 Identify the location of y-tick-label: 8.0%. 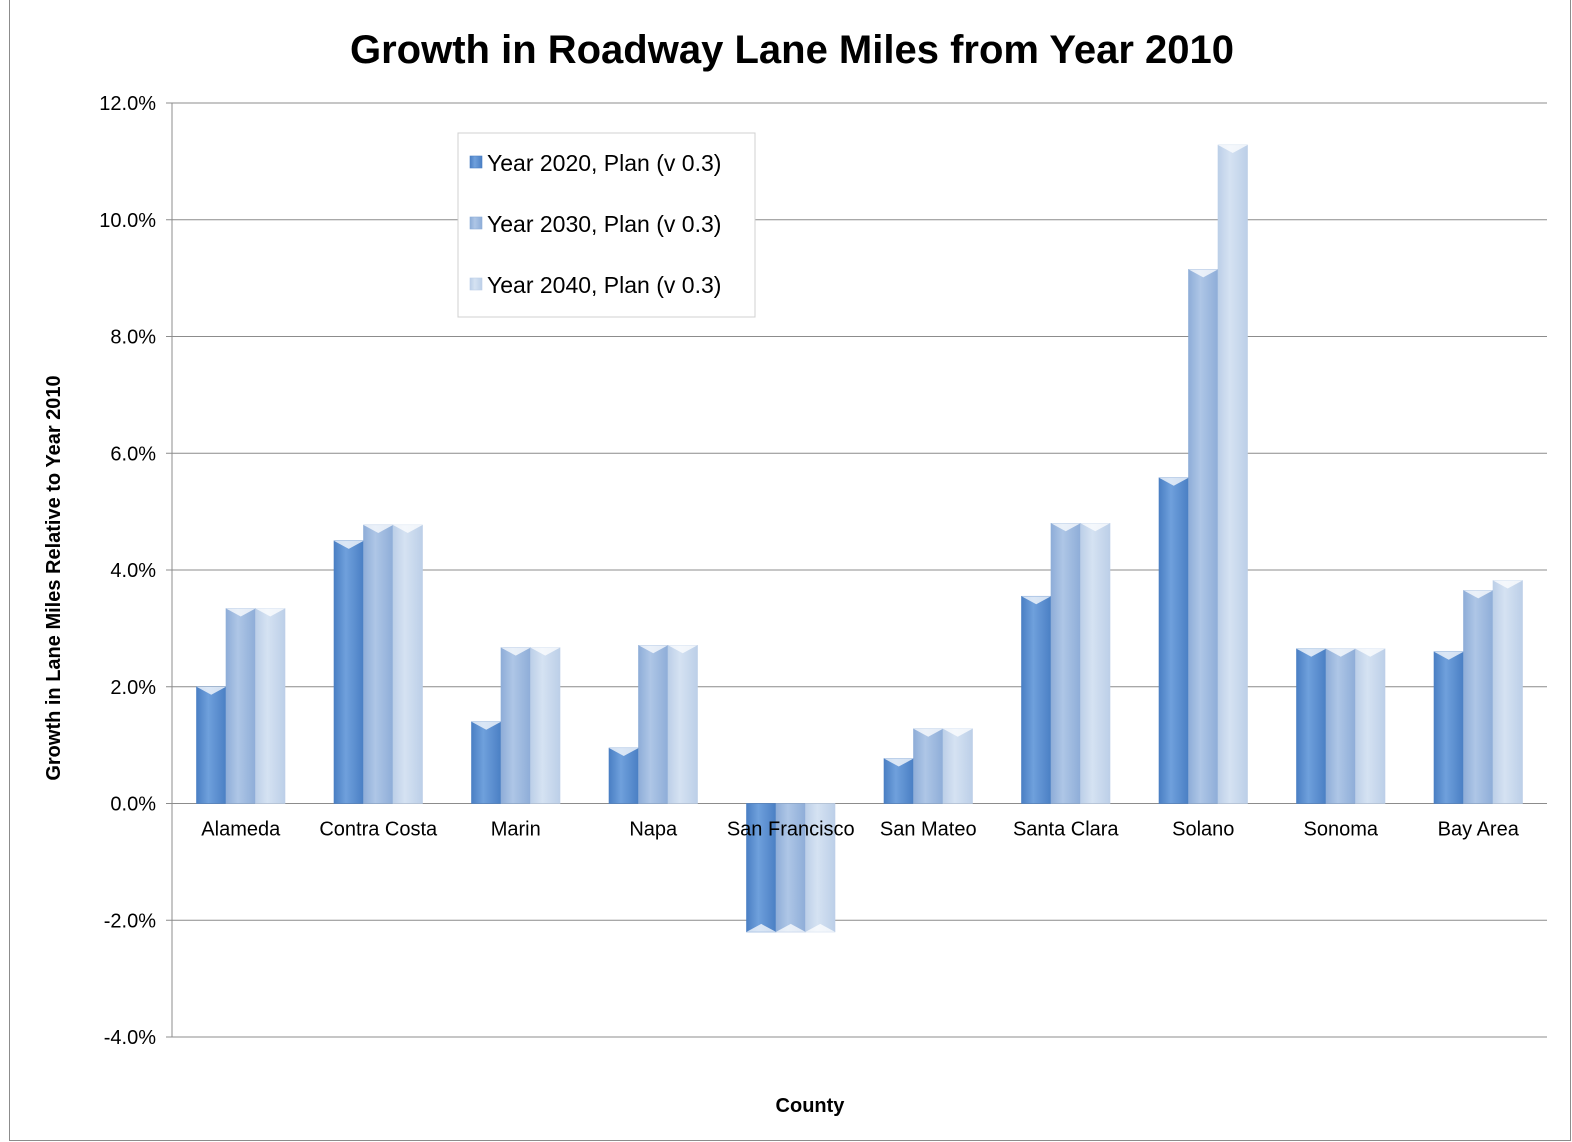
(133, 338).